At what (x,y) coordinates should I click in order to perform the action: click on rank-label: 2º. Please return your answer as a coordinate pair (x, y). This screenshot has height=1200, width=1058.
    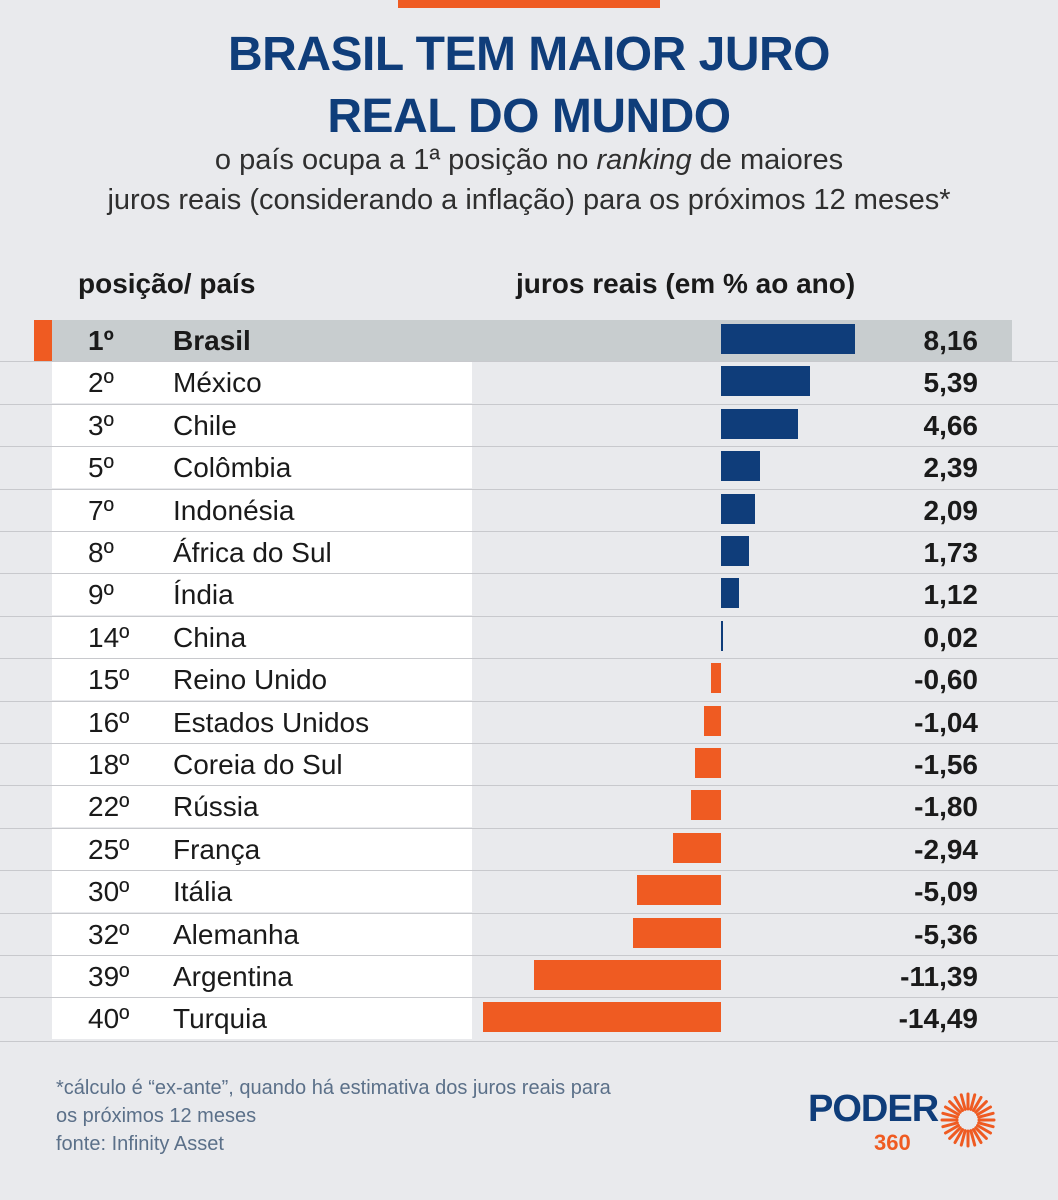
    Looking at the image, I should click on (101, 383).